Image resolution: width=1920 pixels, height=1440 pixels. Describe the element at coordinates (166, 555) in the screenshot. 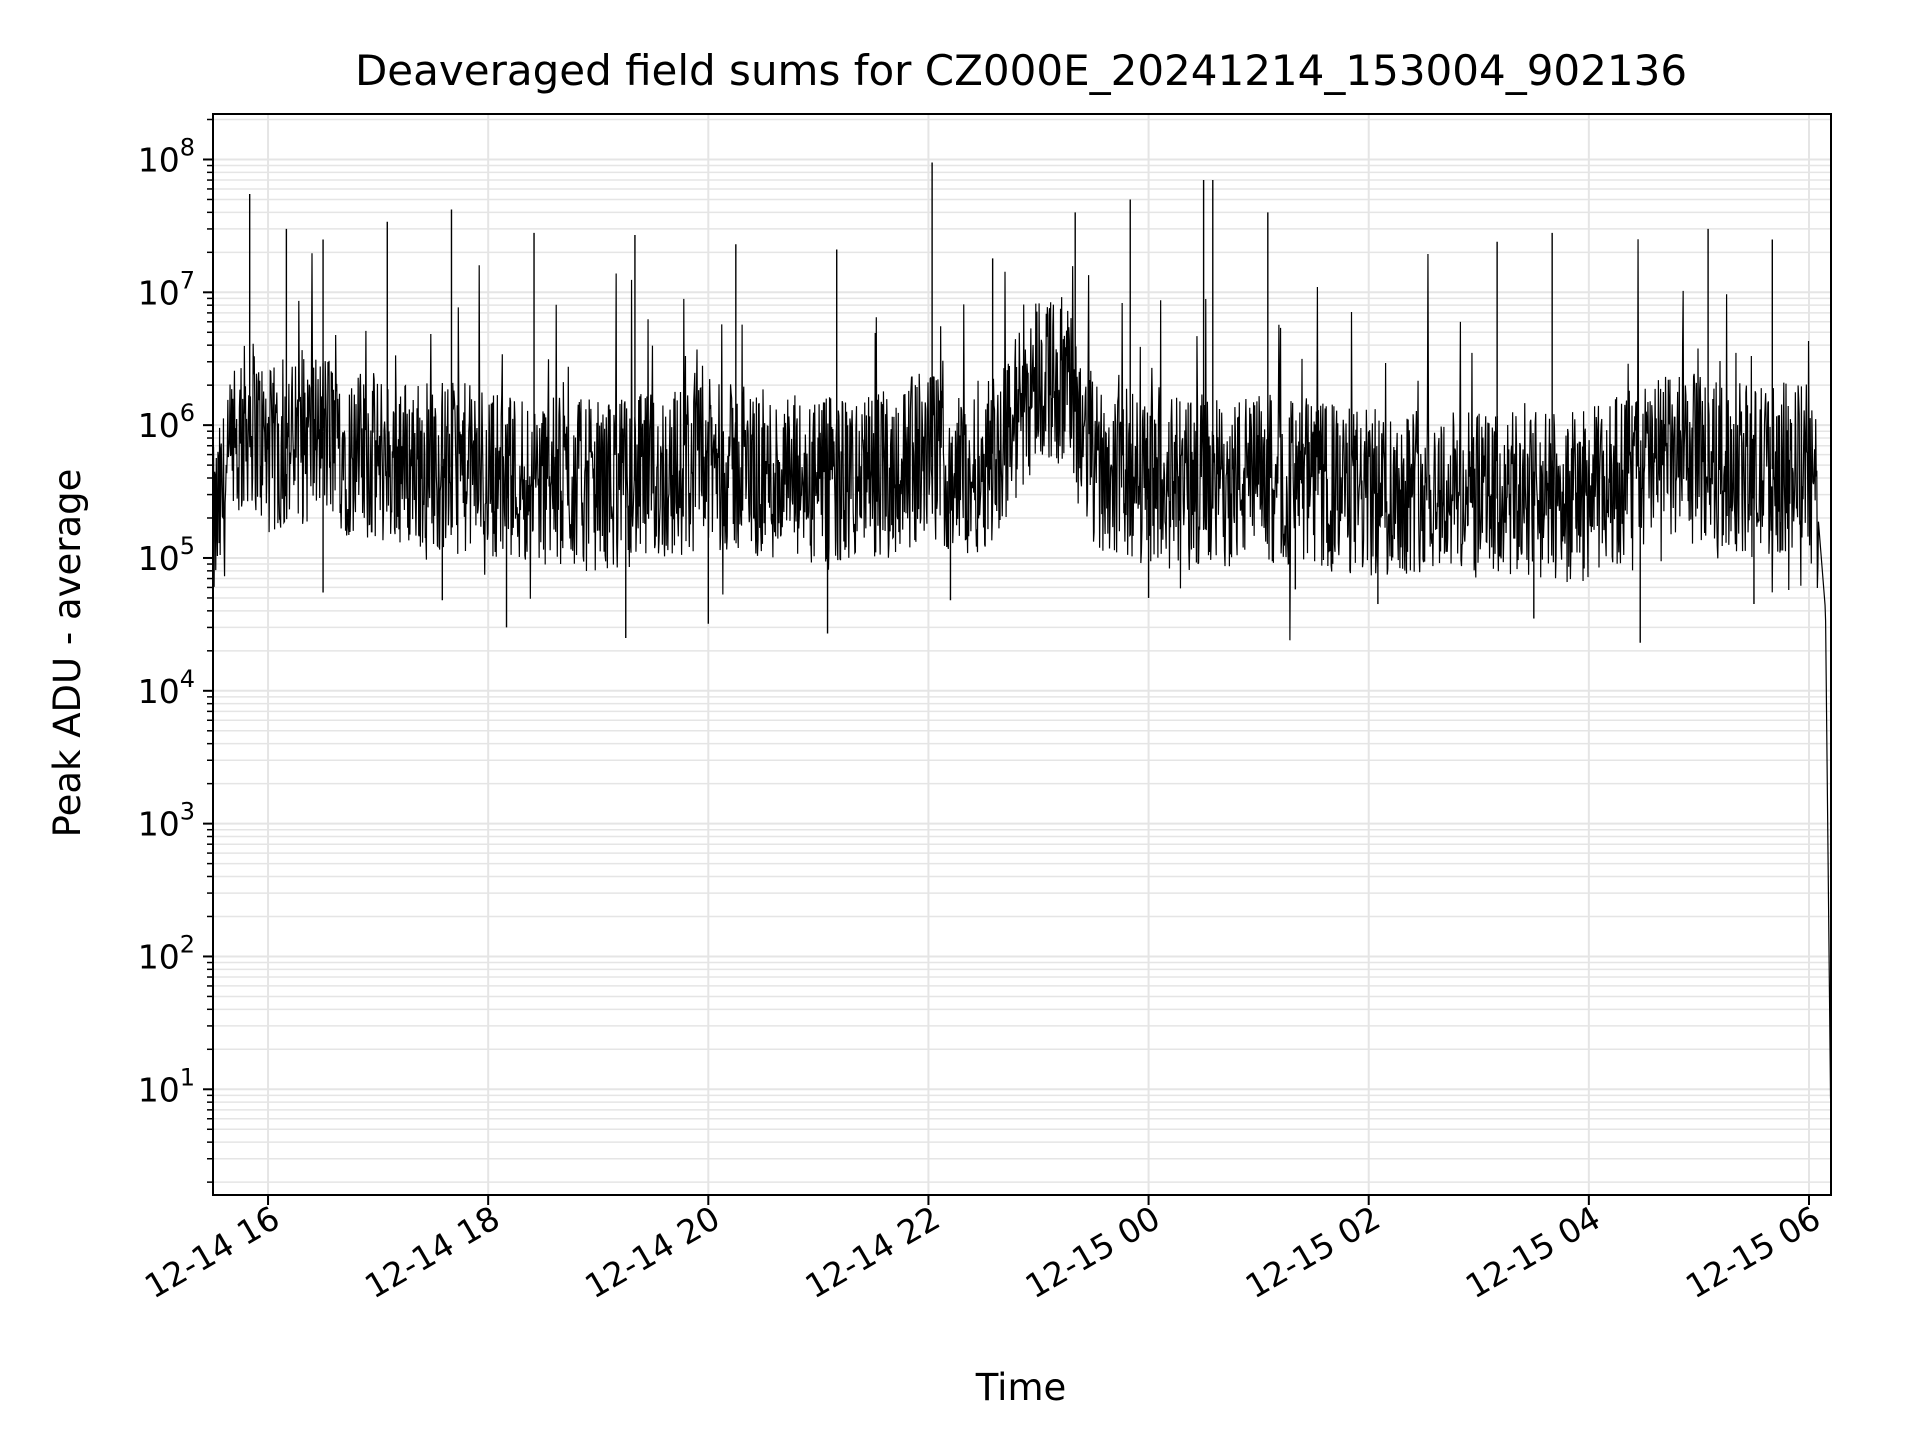

I see `y-tick-label: 10⁵` at that location.